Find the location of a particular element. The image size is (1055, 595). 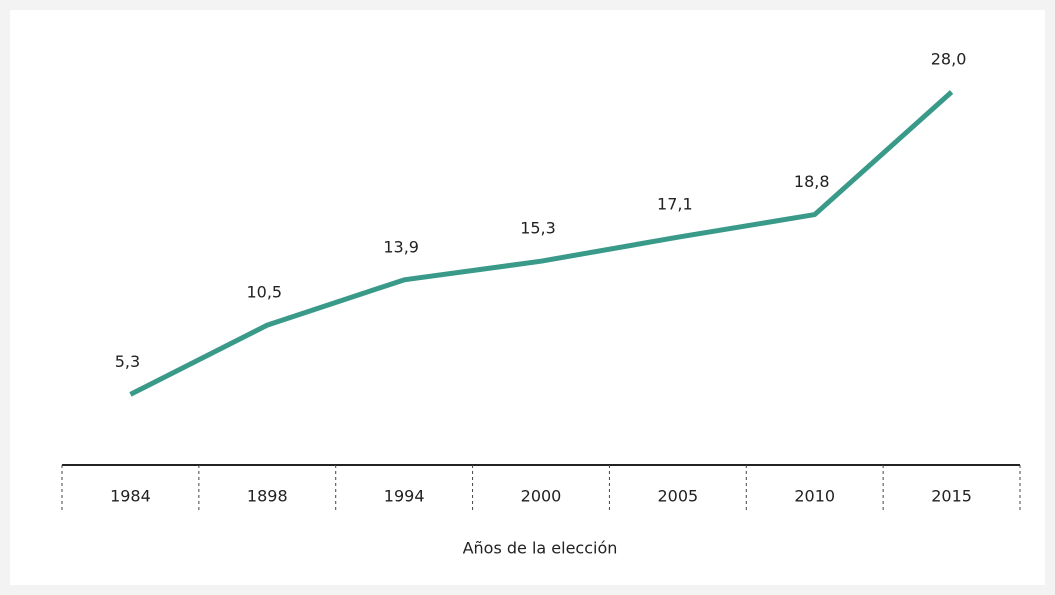

data-label: 5,3 is located at coordinates (127, 361).